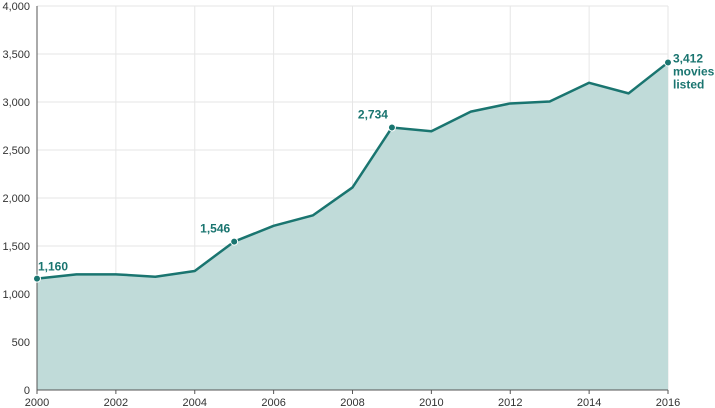  I want to click on data-label: movies, so click(694, 71).